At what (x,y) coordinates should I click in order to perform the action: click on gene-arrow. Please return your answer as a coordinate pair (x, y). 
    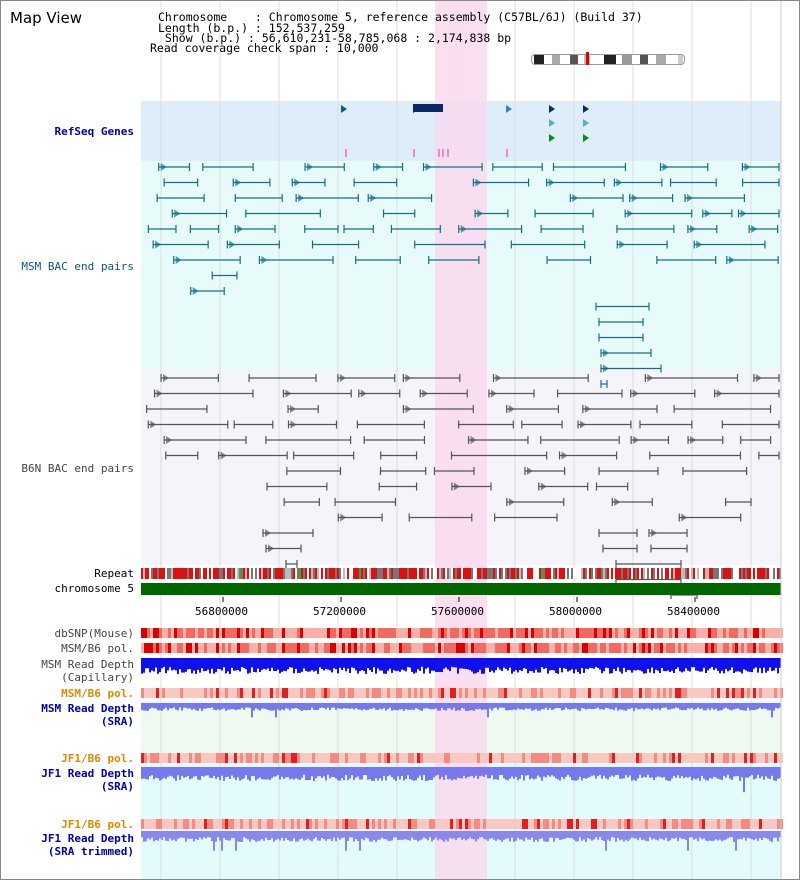
    Looking at the image, I should click on (586, 109).